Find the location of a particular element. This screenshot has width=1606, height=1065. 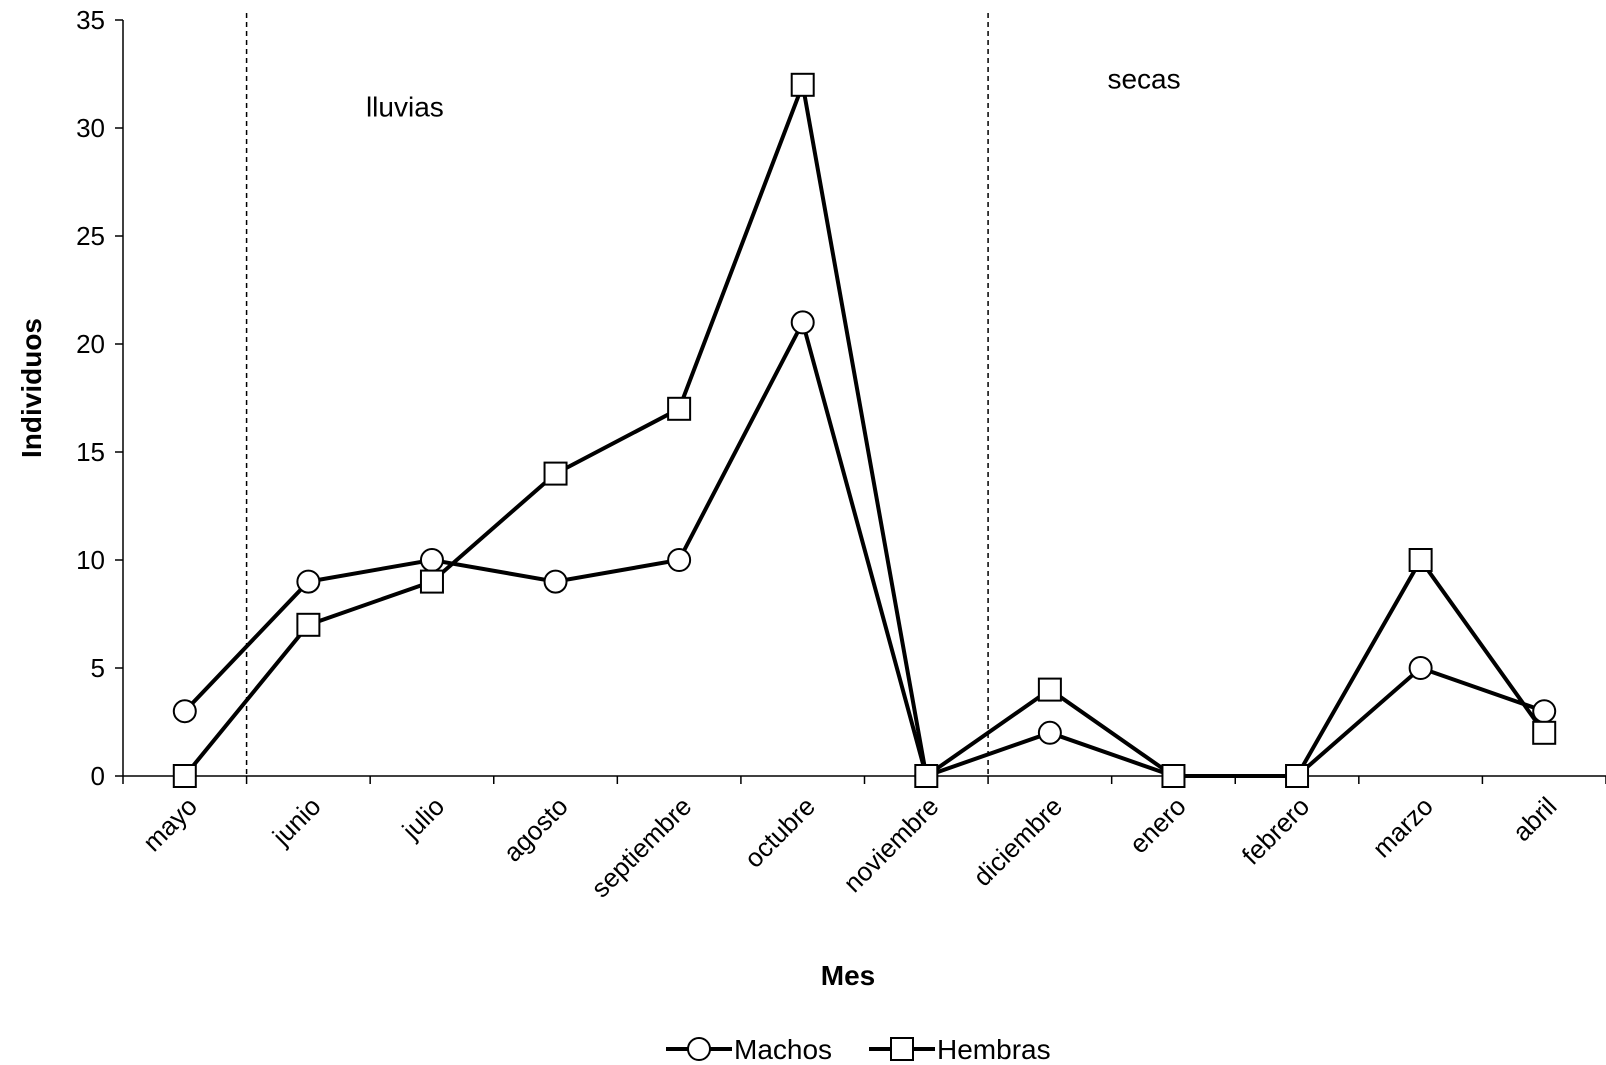

y-tick-label: 10 is located at coordinates (90, 560).